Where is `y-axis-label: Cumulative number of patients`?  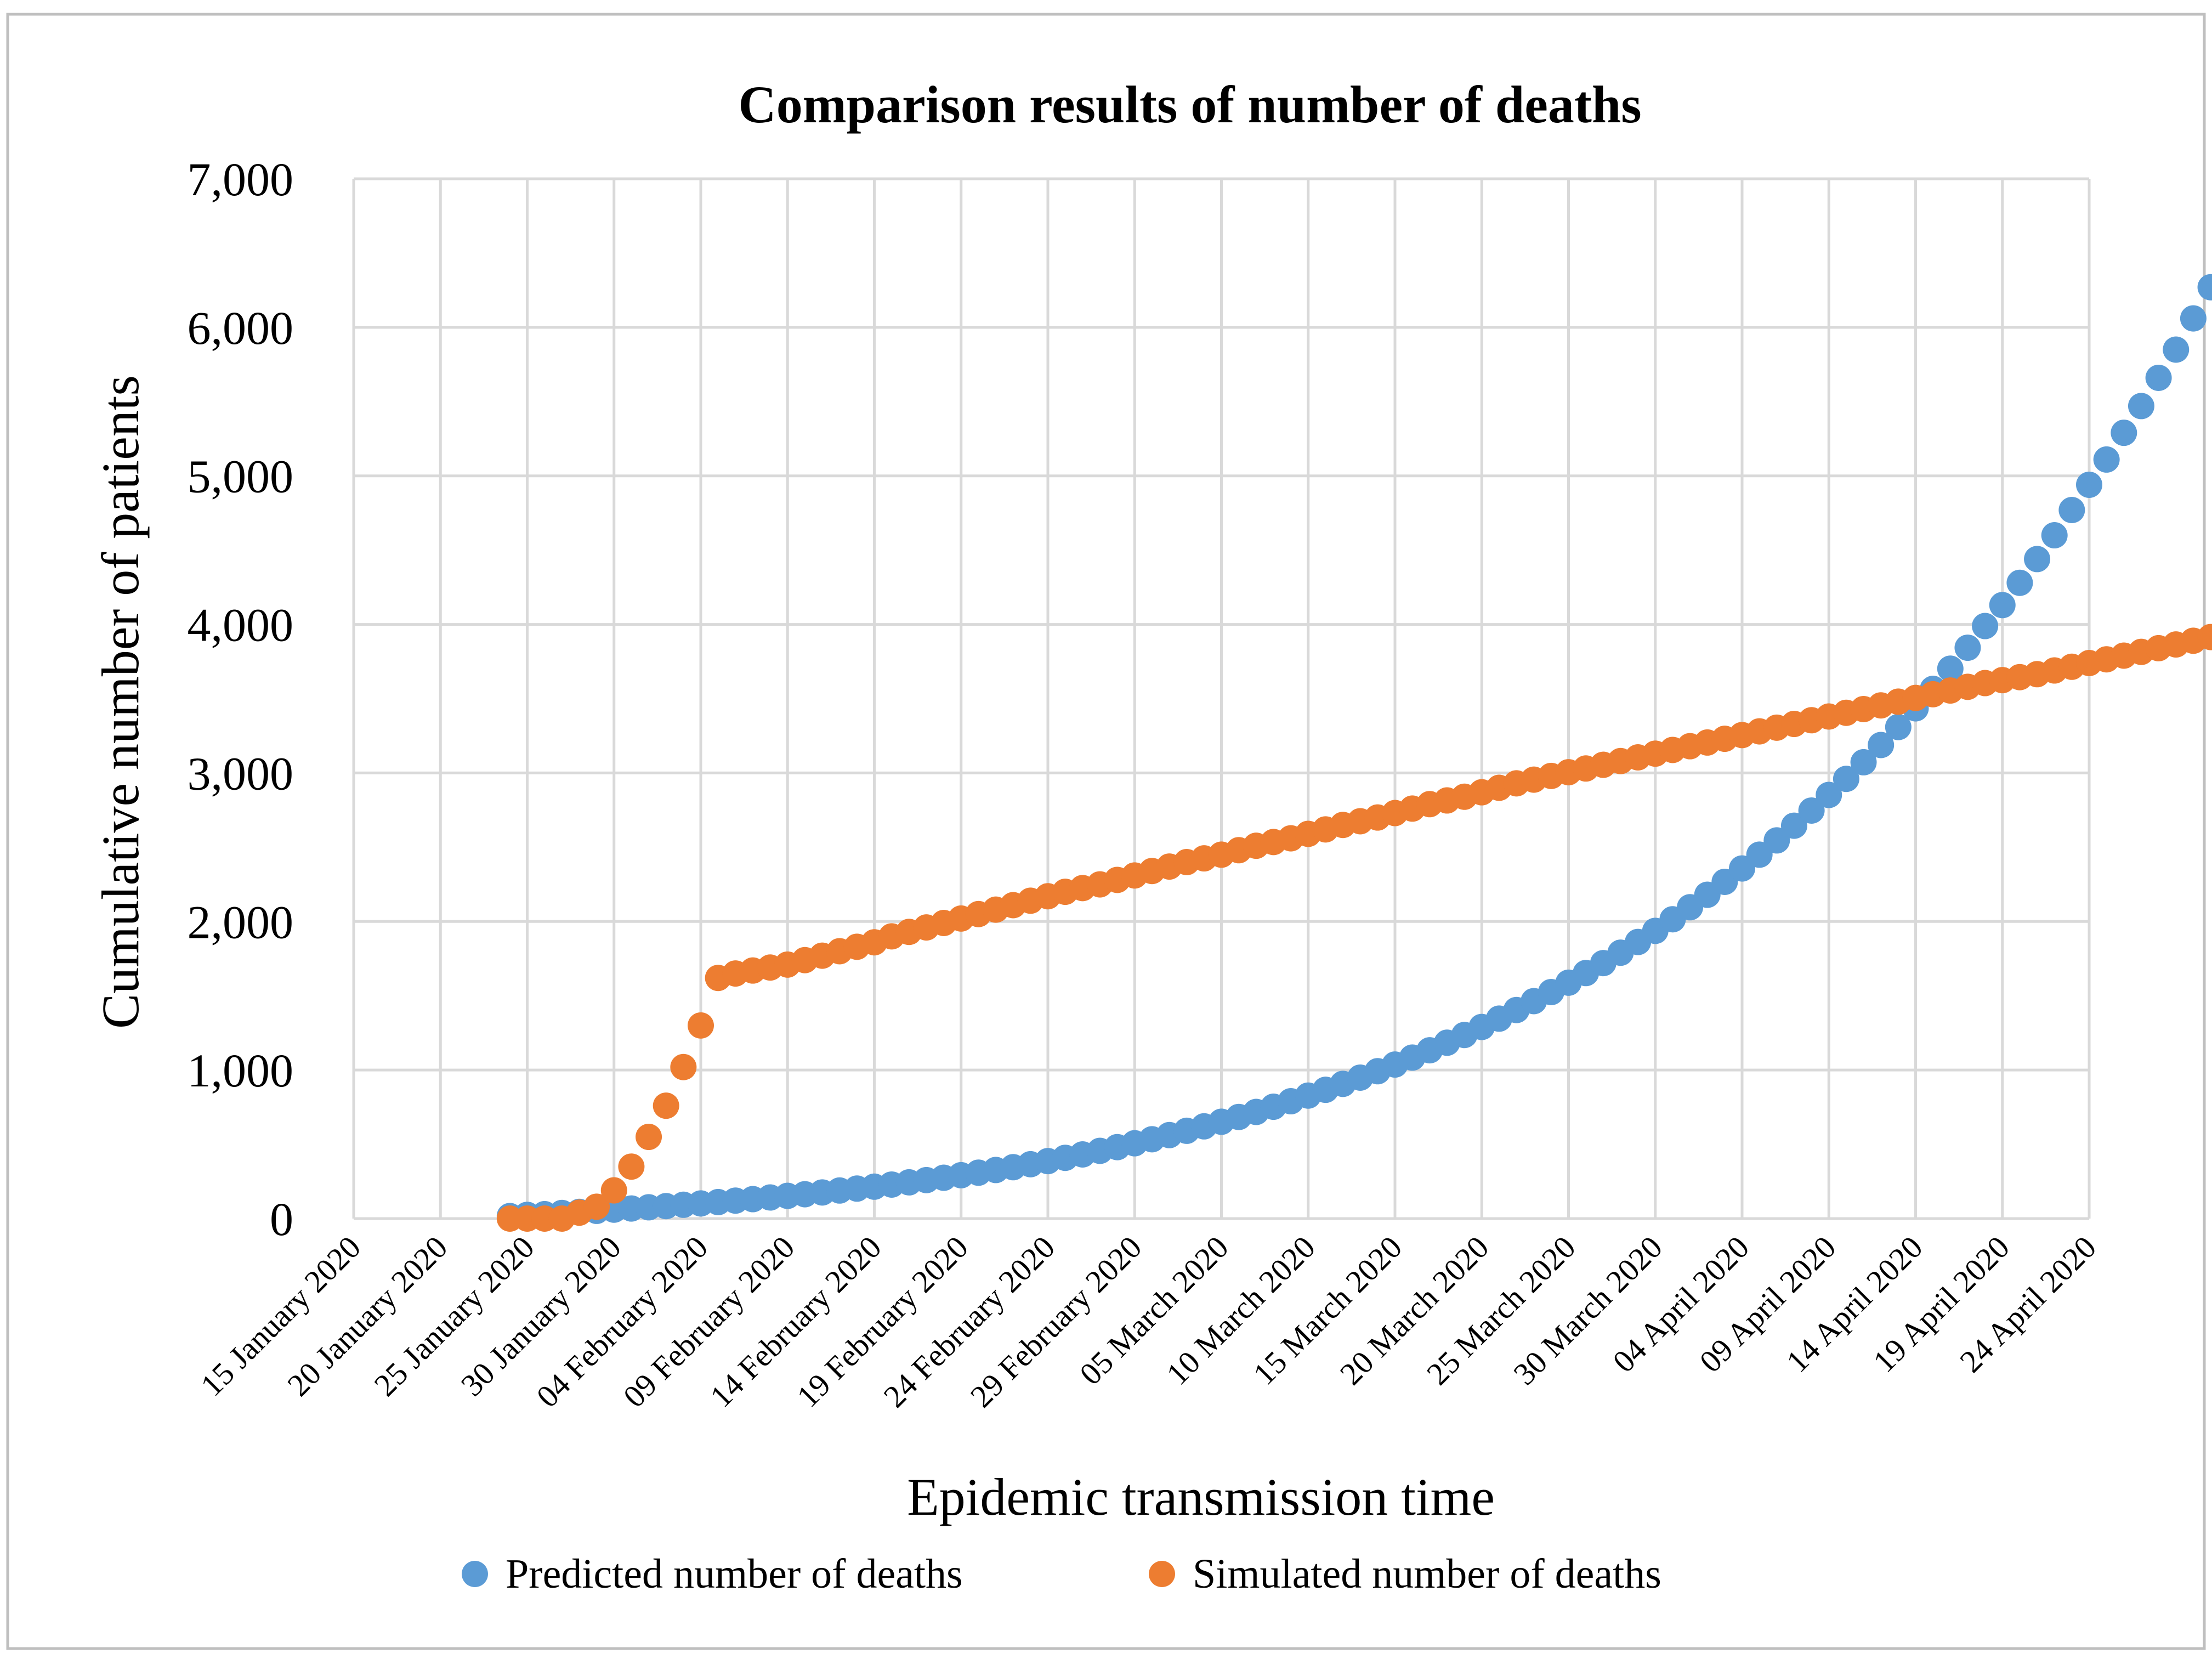
y-axis-label: Cumulative number of patients is located at coordinates (120, 702).